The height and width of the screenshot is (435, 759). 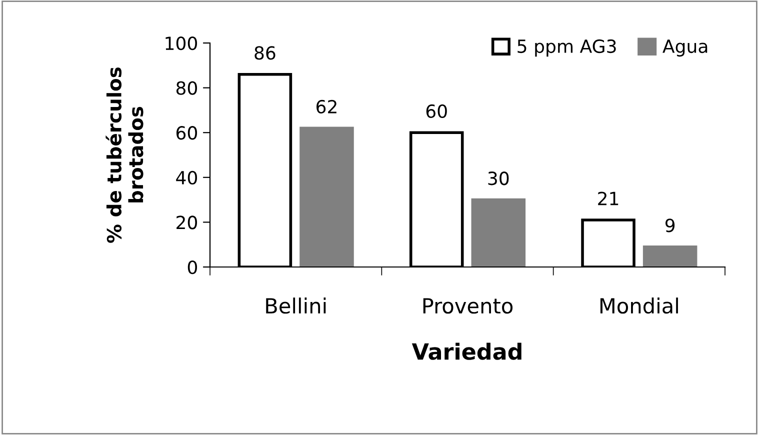 I want to click on data-label: 30, so click(x=498, y=179).